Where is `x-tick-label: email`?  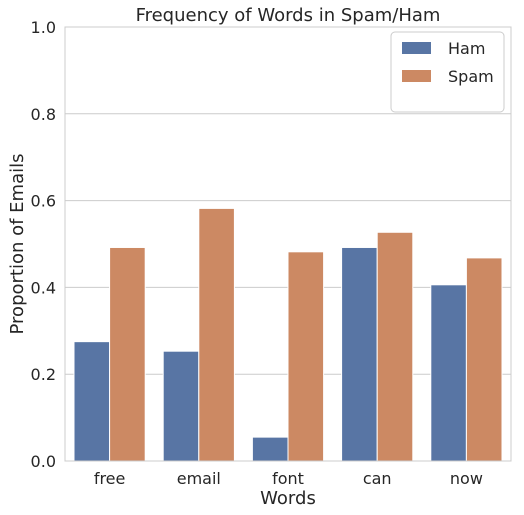 x-tick-label: email is located at coordinates (199, 478).